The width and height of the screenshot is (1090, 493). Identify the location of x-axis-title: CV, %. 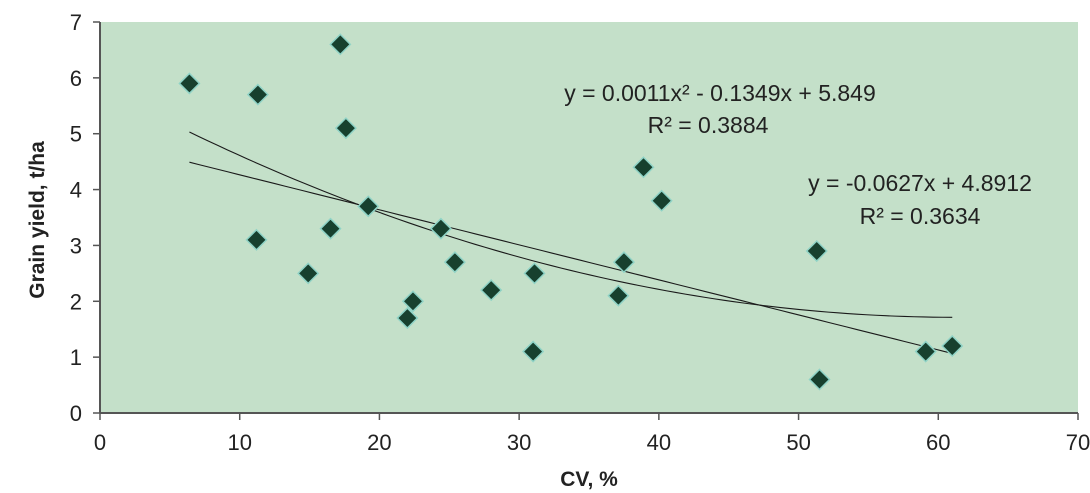
(589, 479).